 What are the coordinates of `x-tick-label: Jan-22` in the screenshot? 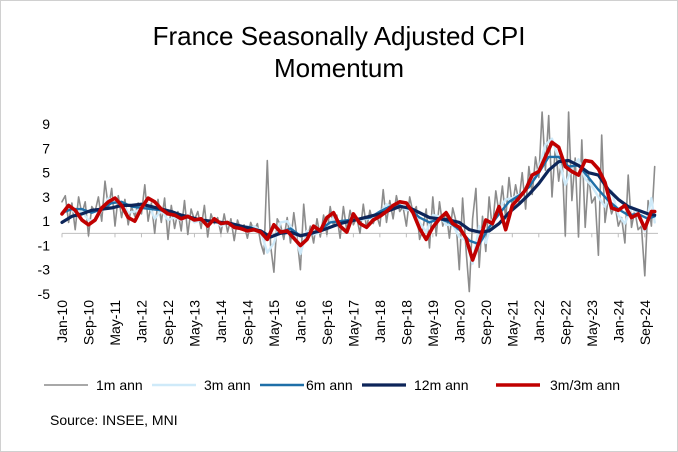 It's located at (539, 321).